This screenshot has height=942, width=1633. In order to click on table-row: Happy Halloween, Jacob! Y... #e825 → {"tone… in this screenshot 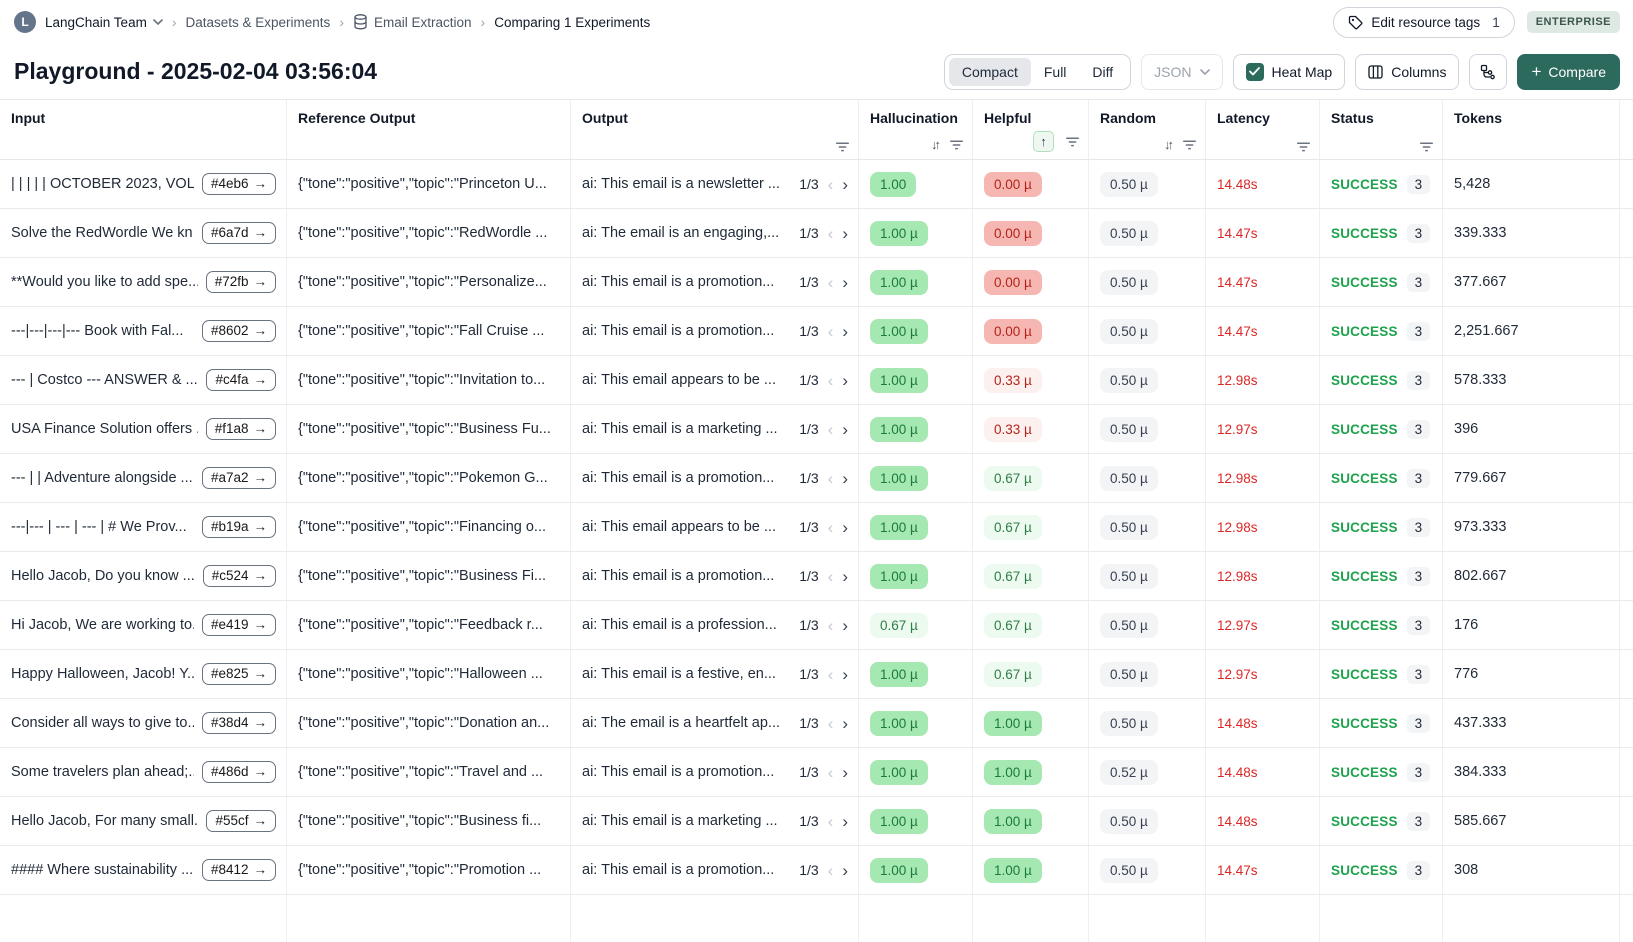, I will do `click(816, 674)`.